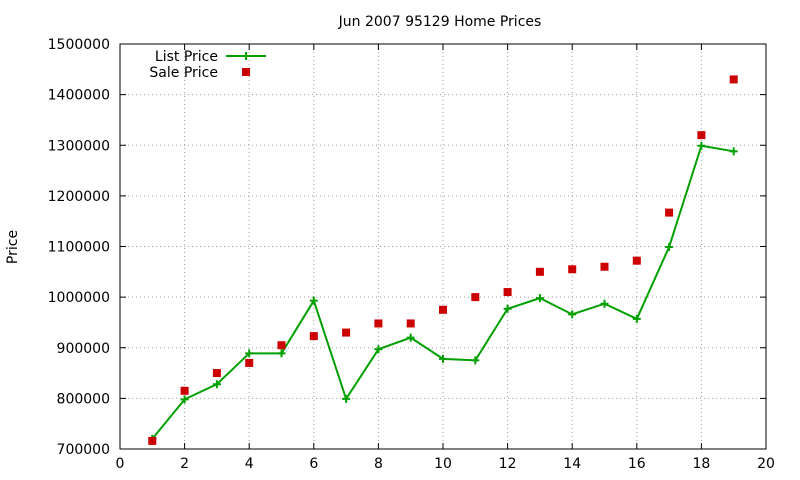 This screenshot has height=480, width=800. I want to click on y-tick-label: 1100000, so click(79, 248).